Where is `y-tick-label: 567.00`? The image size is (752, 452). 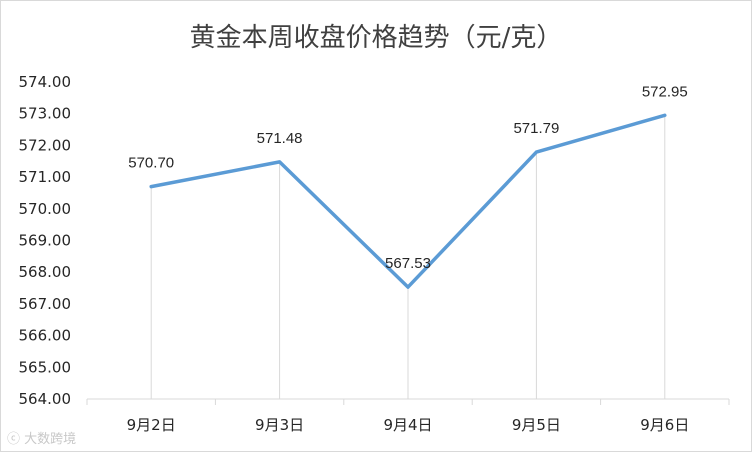 y-tick-label: 567.00 is located at coordinates (45, 304).